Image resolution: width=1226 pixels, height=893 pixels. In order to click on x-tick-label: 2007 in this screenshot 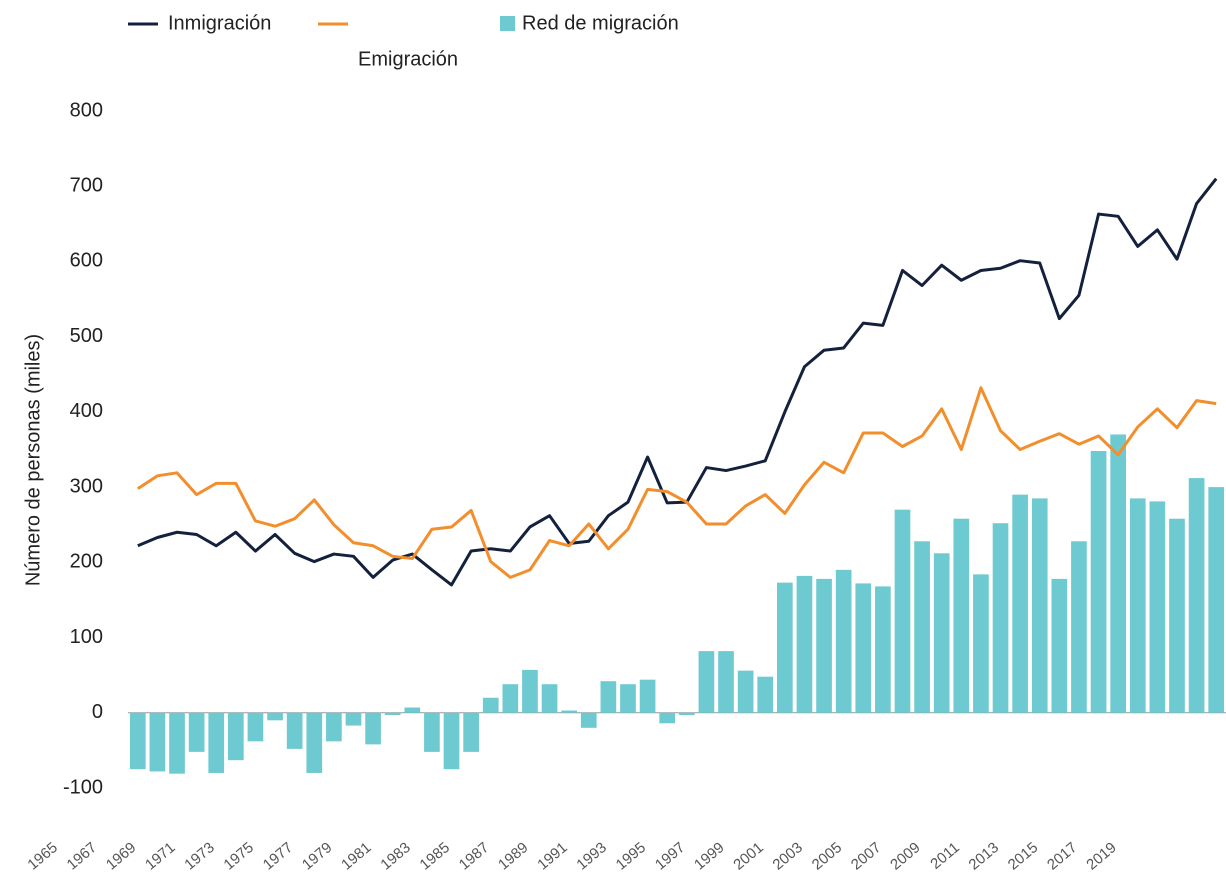, I will do `click(866, 856)`.